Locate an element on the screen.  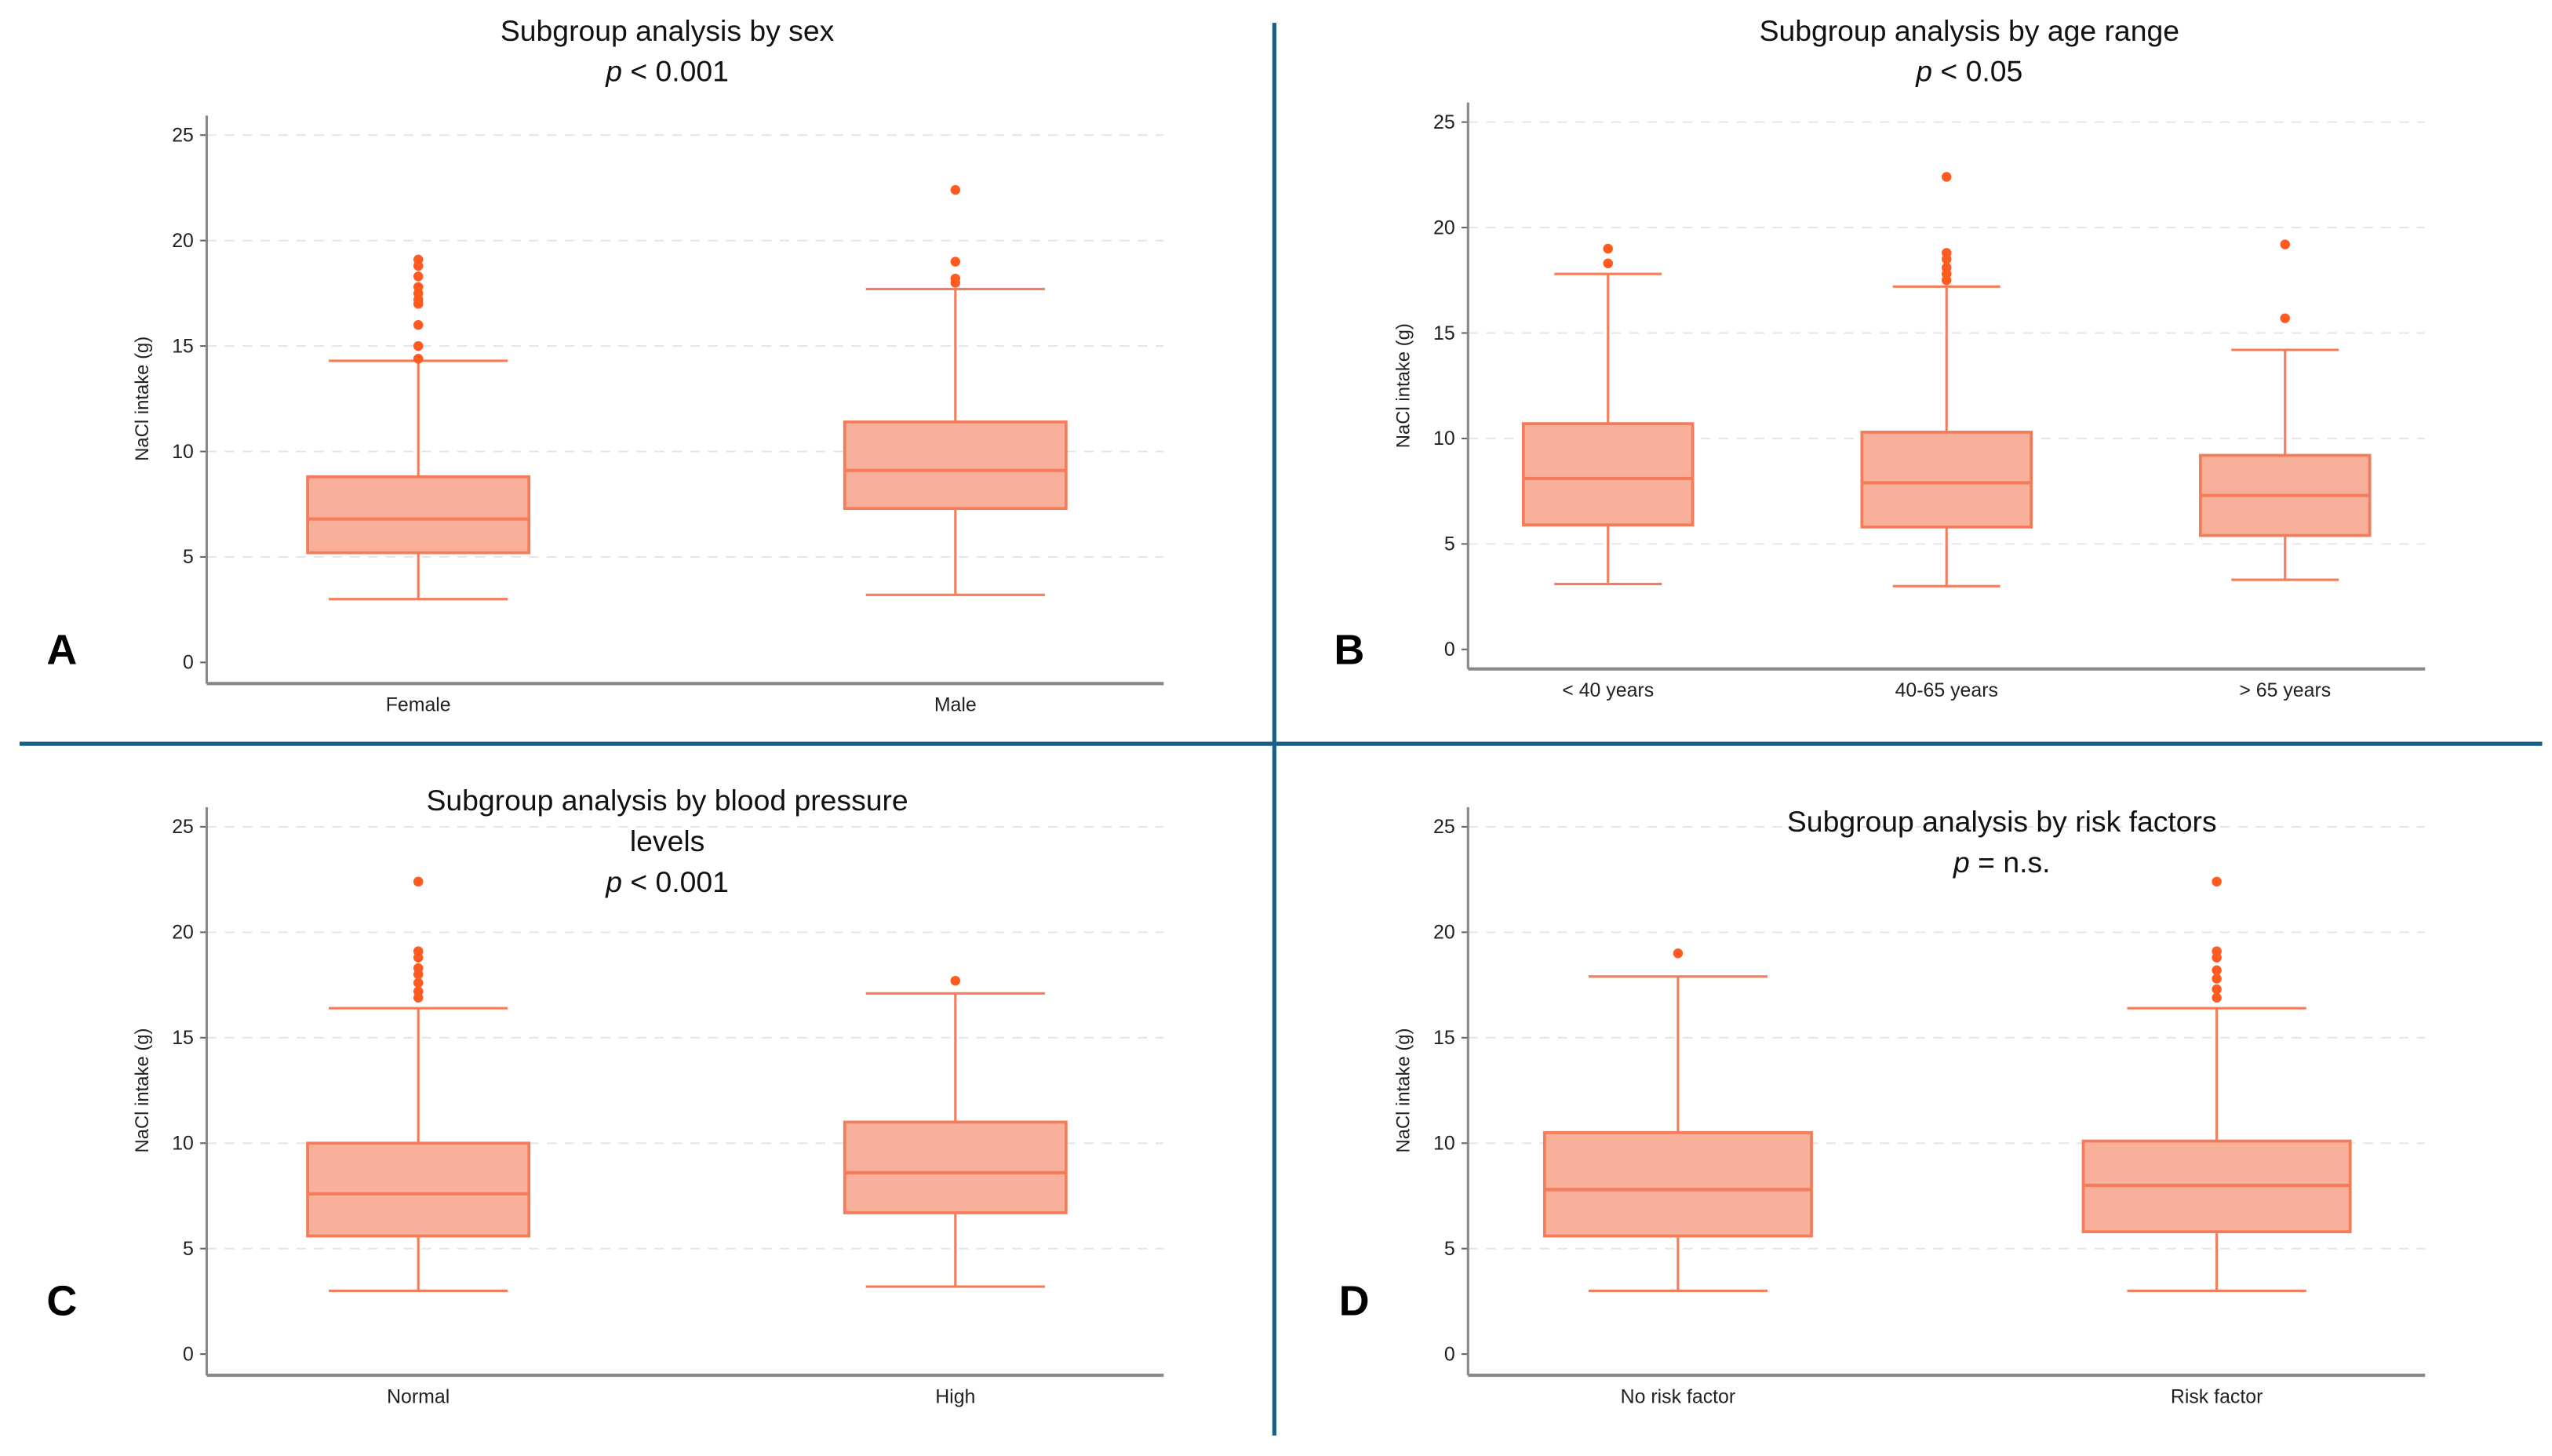
chart-title: levels is located at coordinates (667, 840).